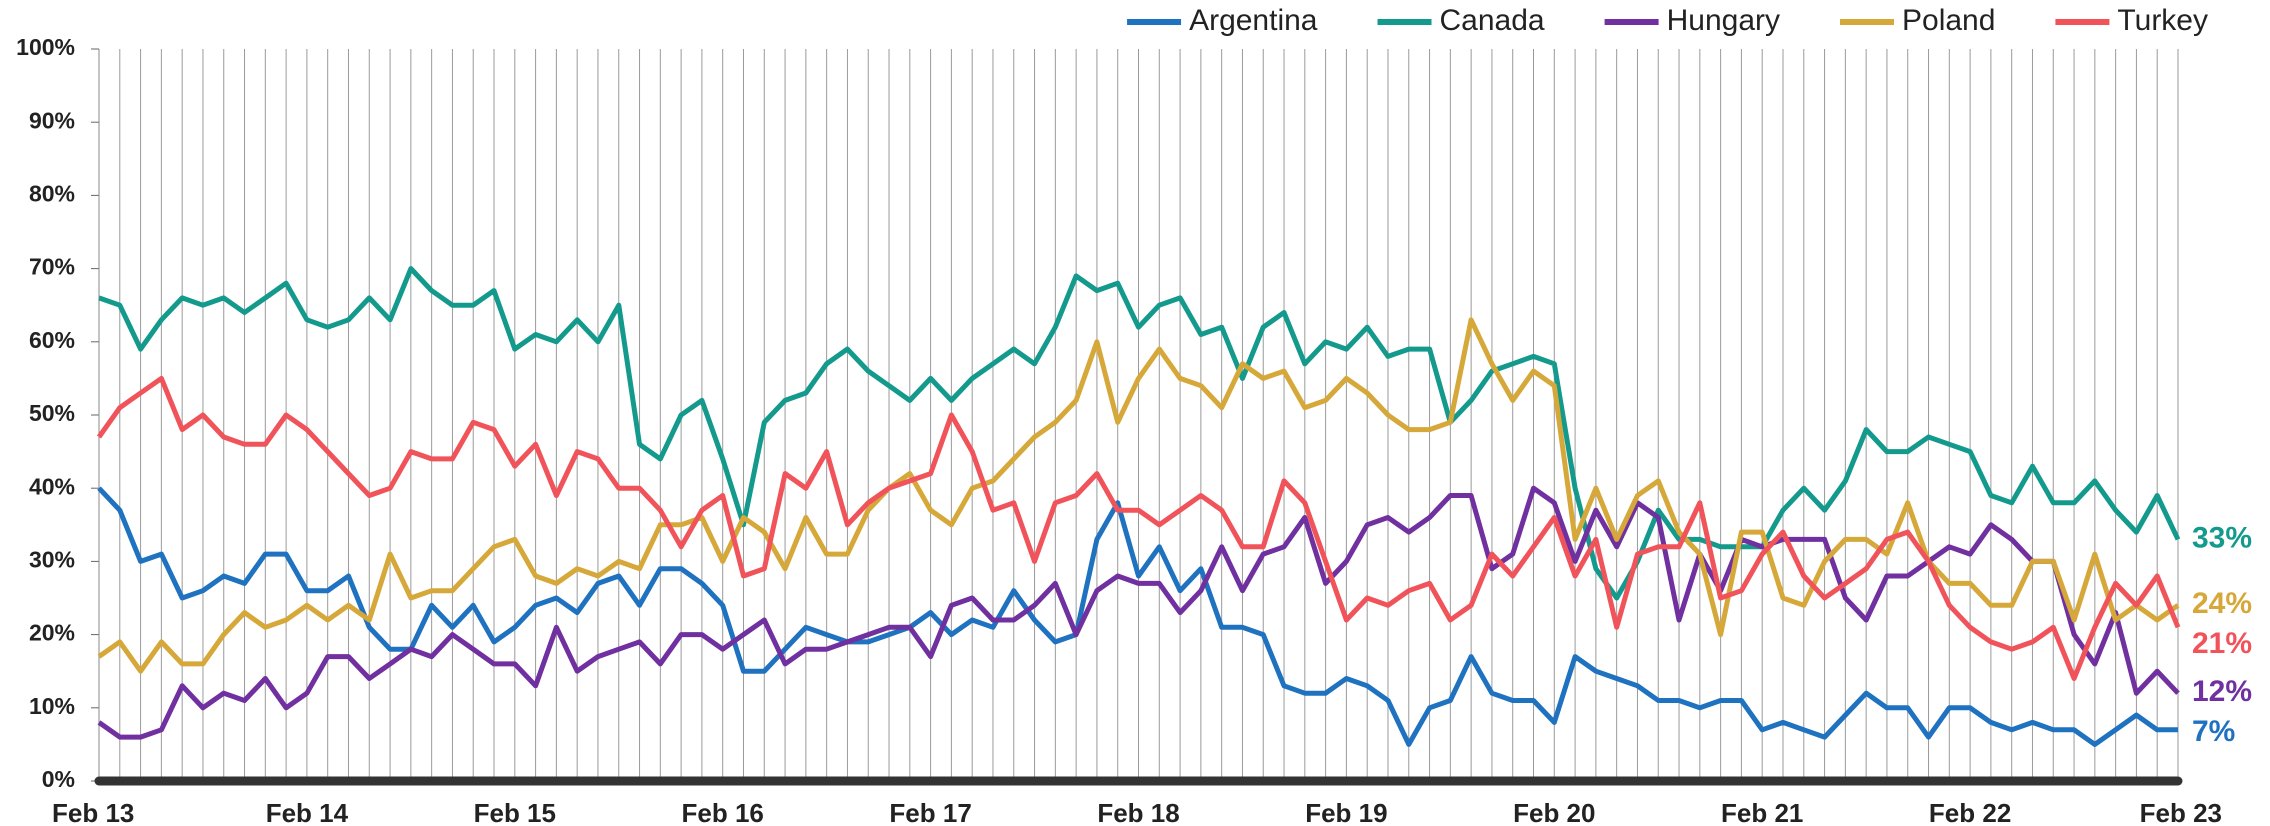 The height and width of the screenshot is (826, 2270). What do you see at coordinates (1253, 20) in the screenshot?
I see `legend-label: Argentina` at bounding box center [1253, 20].